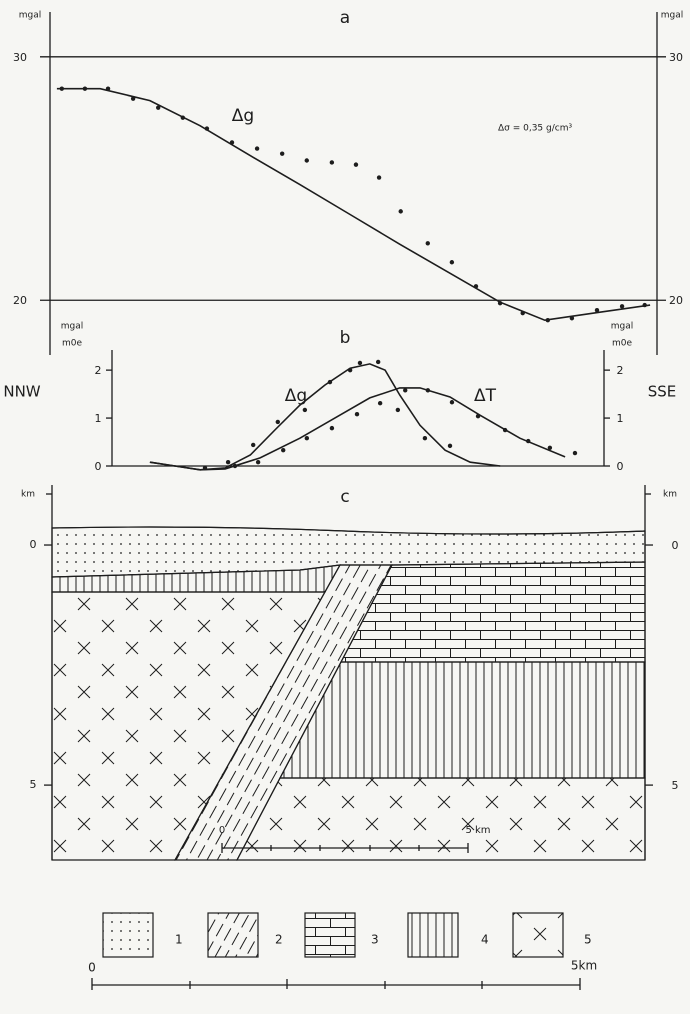 This screenshot has height=1014, width=690. What do you see at coordinates (348, 530) in the screenshot?
I see `surface` at bounding box center [348, 530].